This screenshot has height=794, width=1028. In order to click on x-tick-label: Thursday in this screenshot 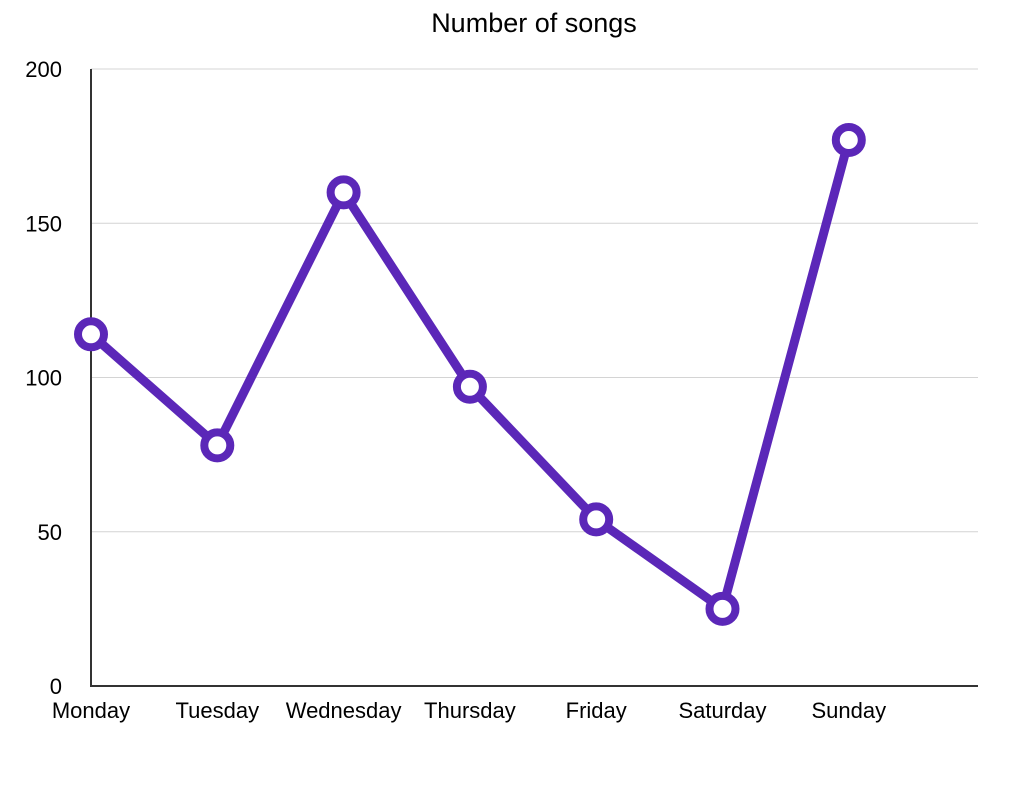, I will do `click(470, 710)`.